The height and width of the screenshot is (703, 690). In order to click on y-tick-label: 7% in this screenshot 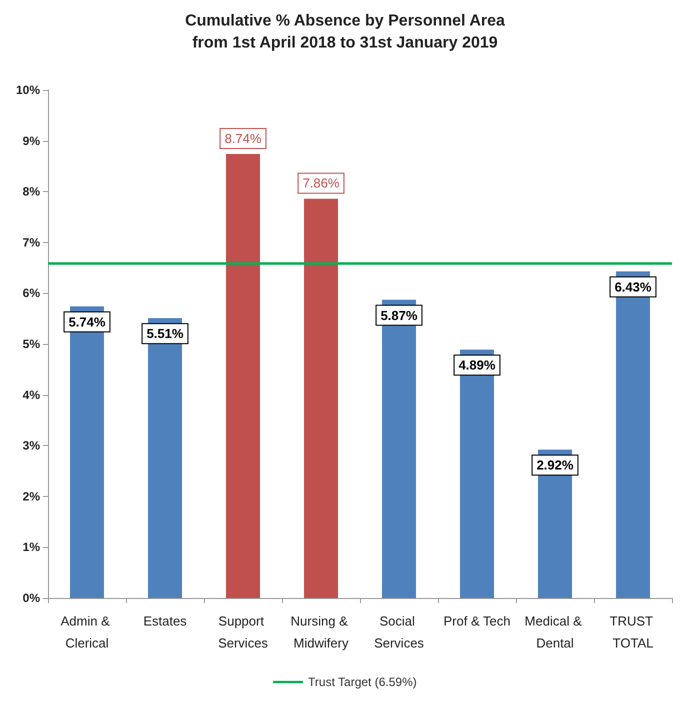, I will do `click(31, 242)`.